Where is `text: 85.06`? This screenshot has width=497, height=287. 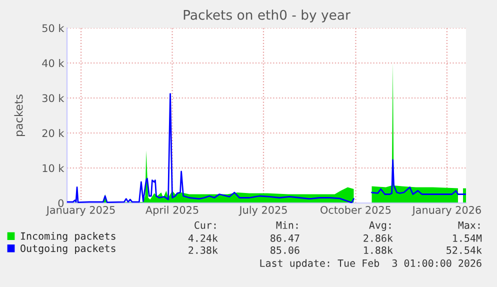
text: 85.06 is located at coordinates (285, 250).